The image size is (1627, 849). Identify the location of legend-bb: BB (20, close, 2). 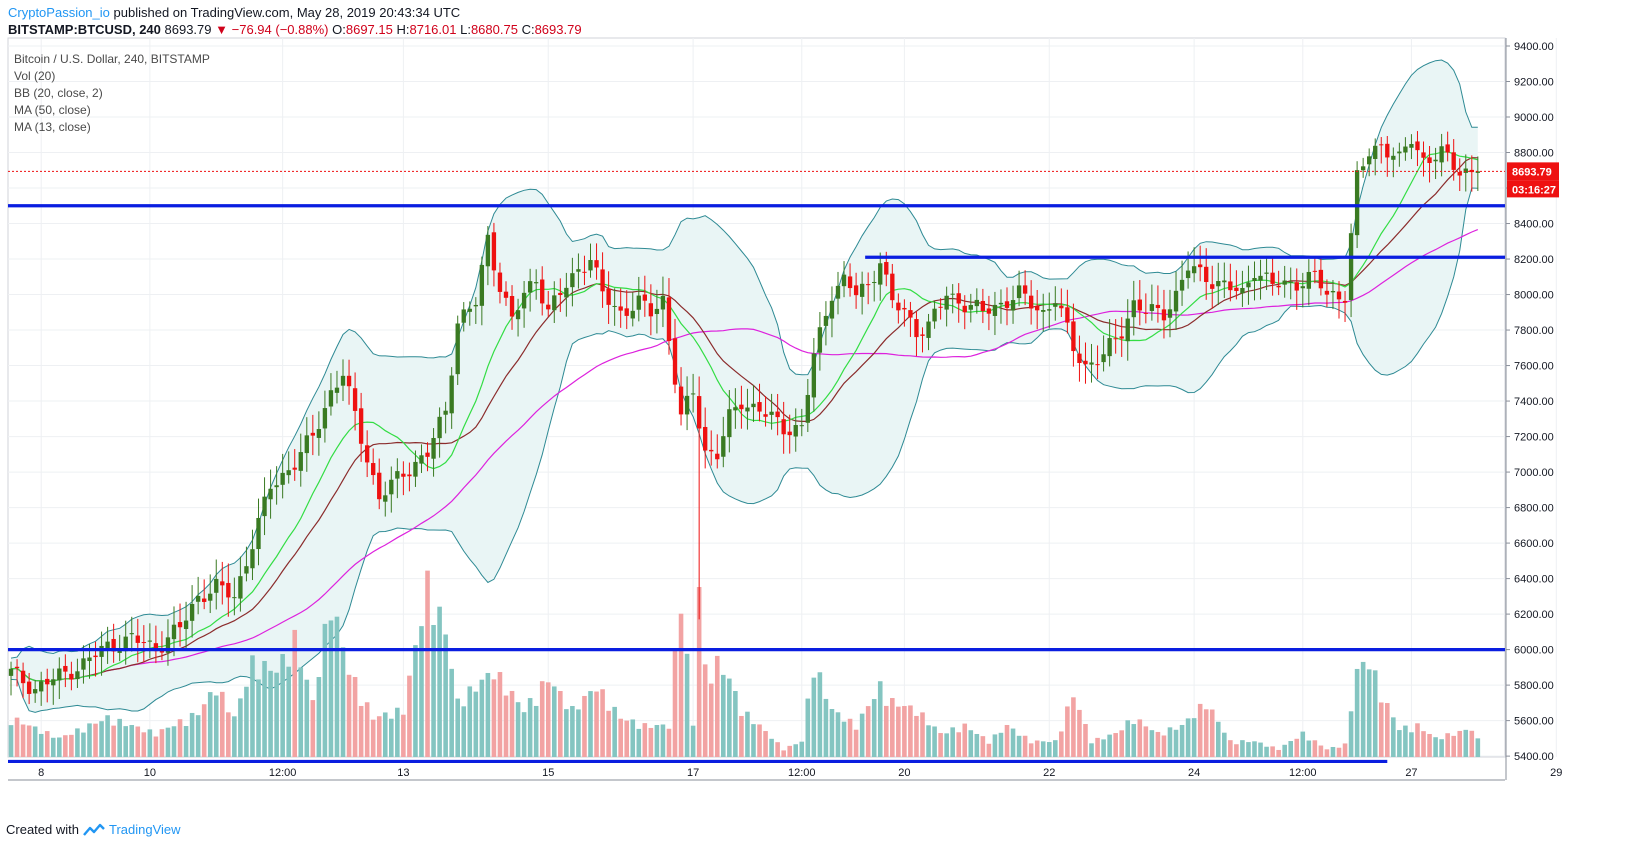
(58, 93).